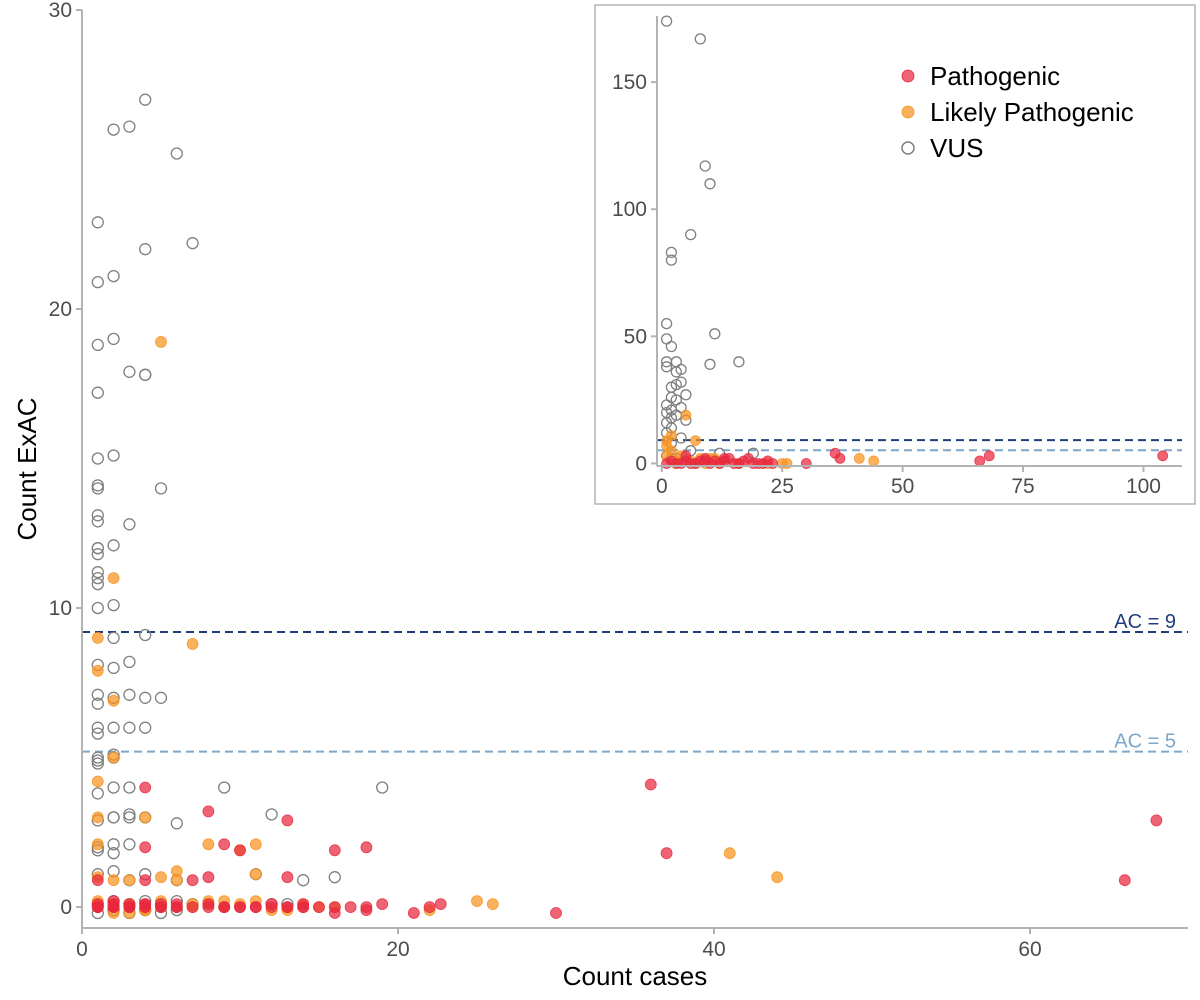 This screenshot has height=1000, width=1200. What do you see at coordinates (713, 949) in the screenshot?
I see `x-tick-label: 40` at bounding box center [713, 949].